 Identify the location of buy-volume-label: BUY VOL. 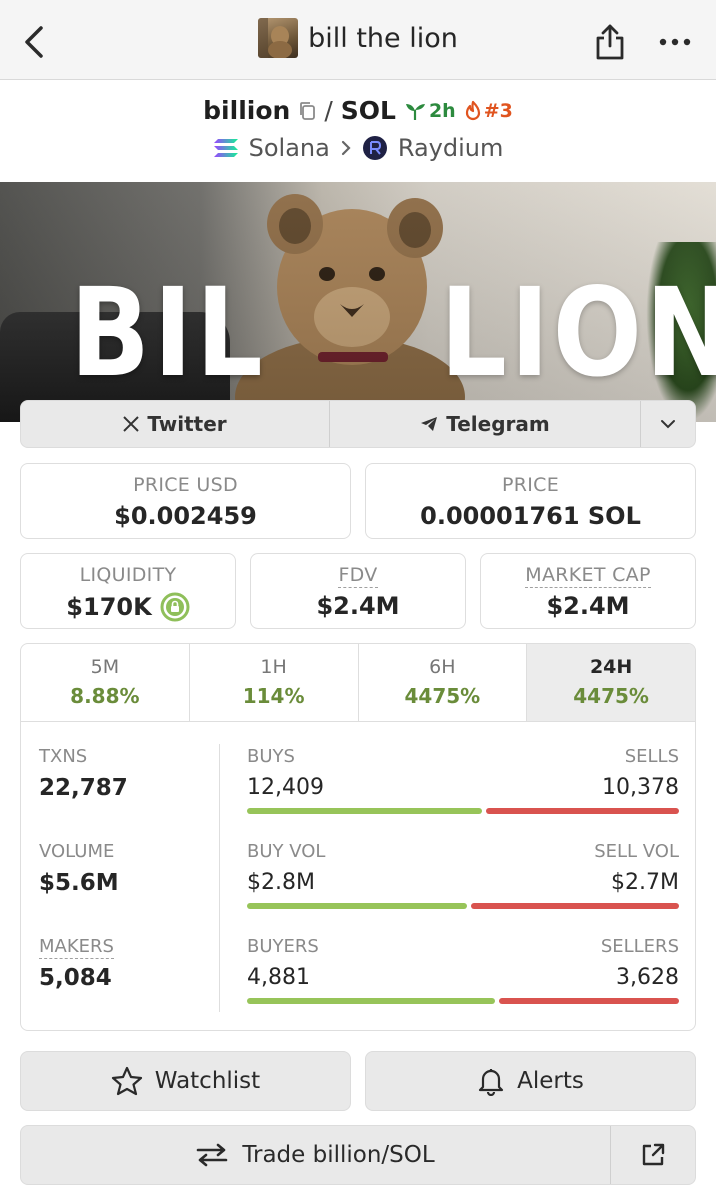
(286, 851).